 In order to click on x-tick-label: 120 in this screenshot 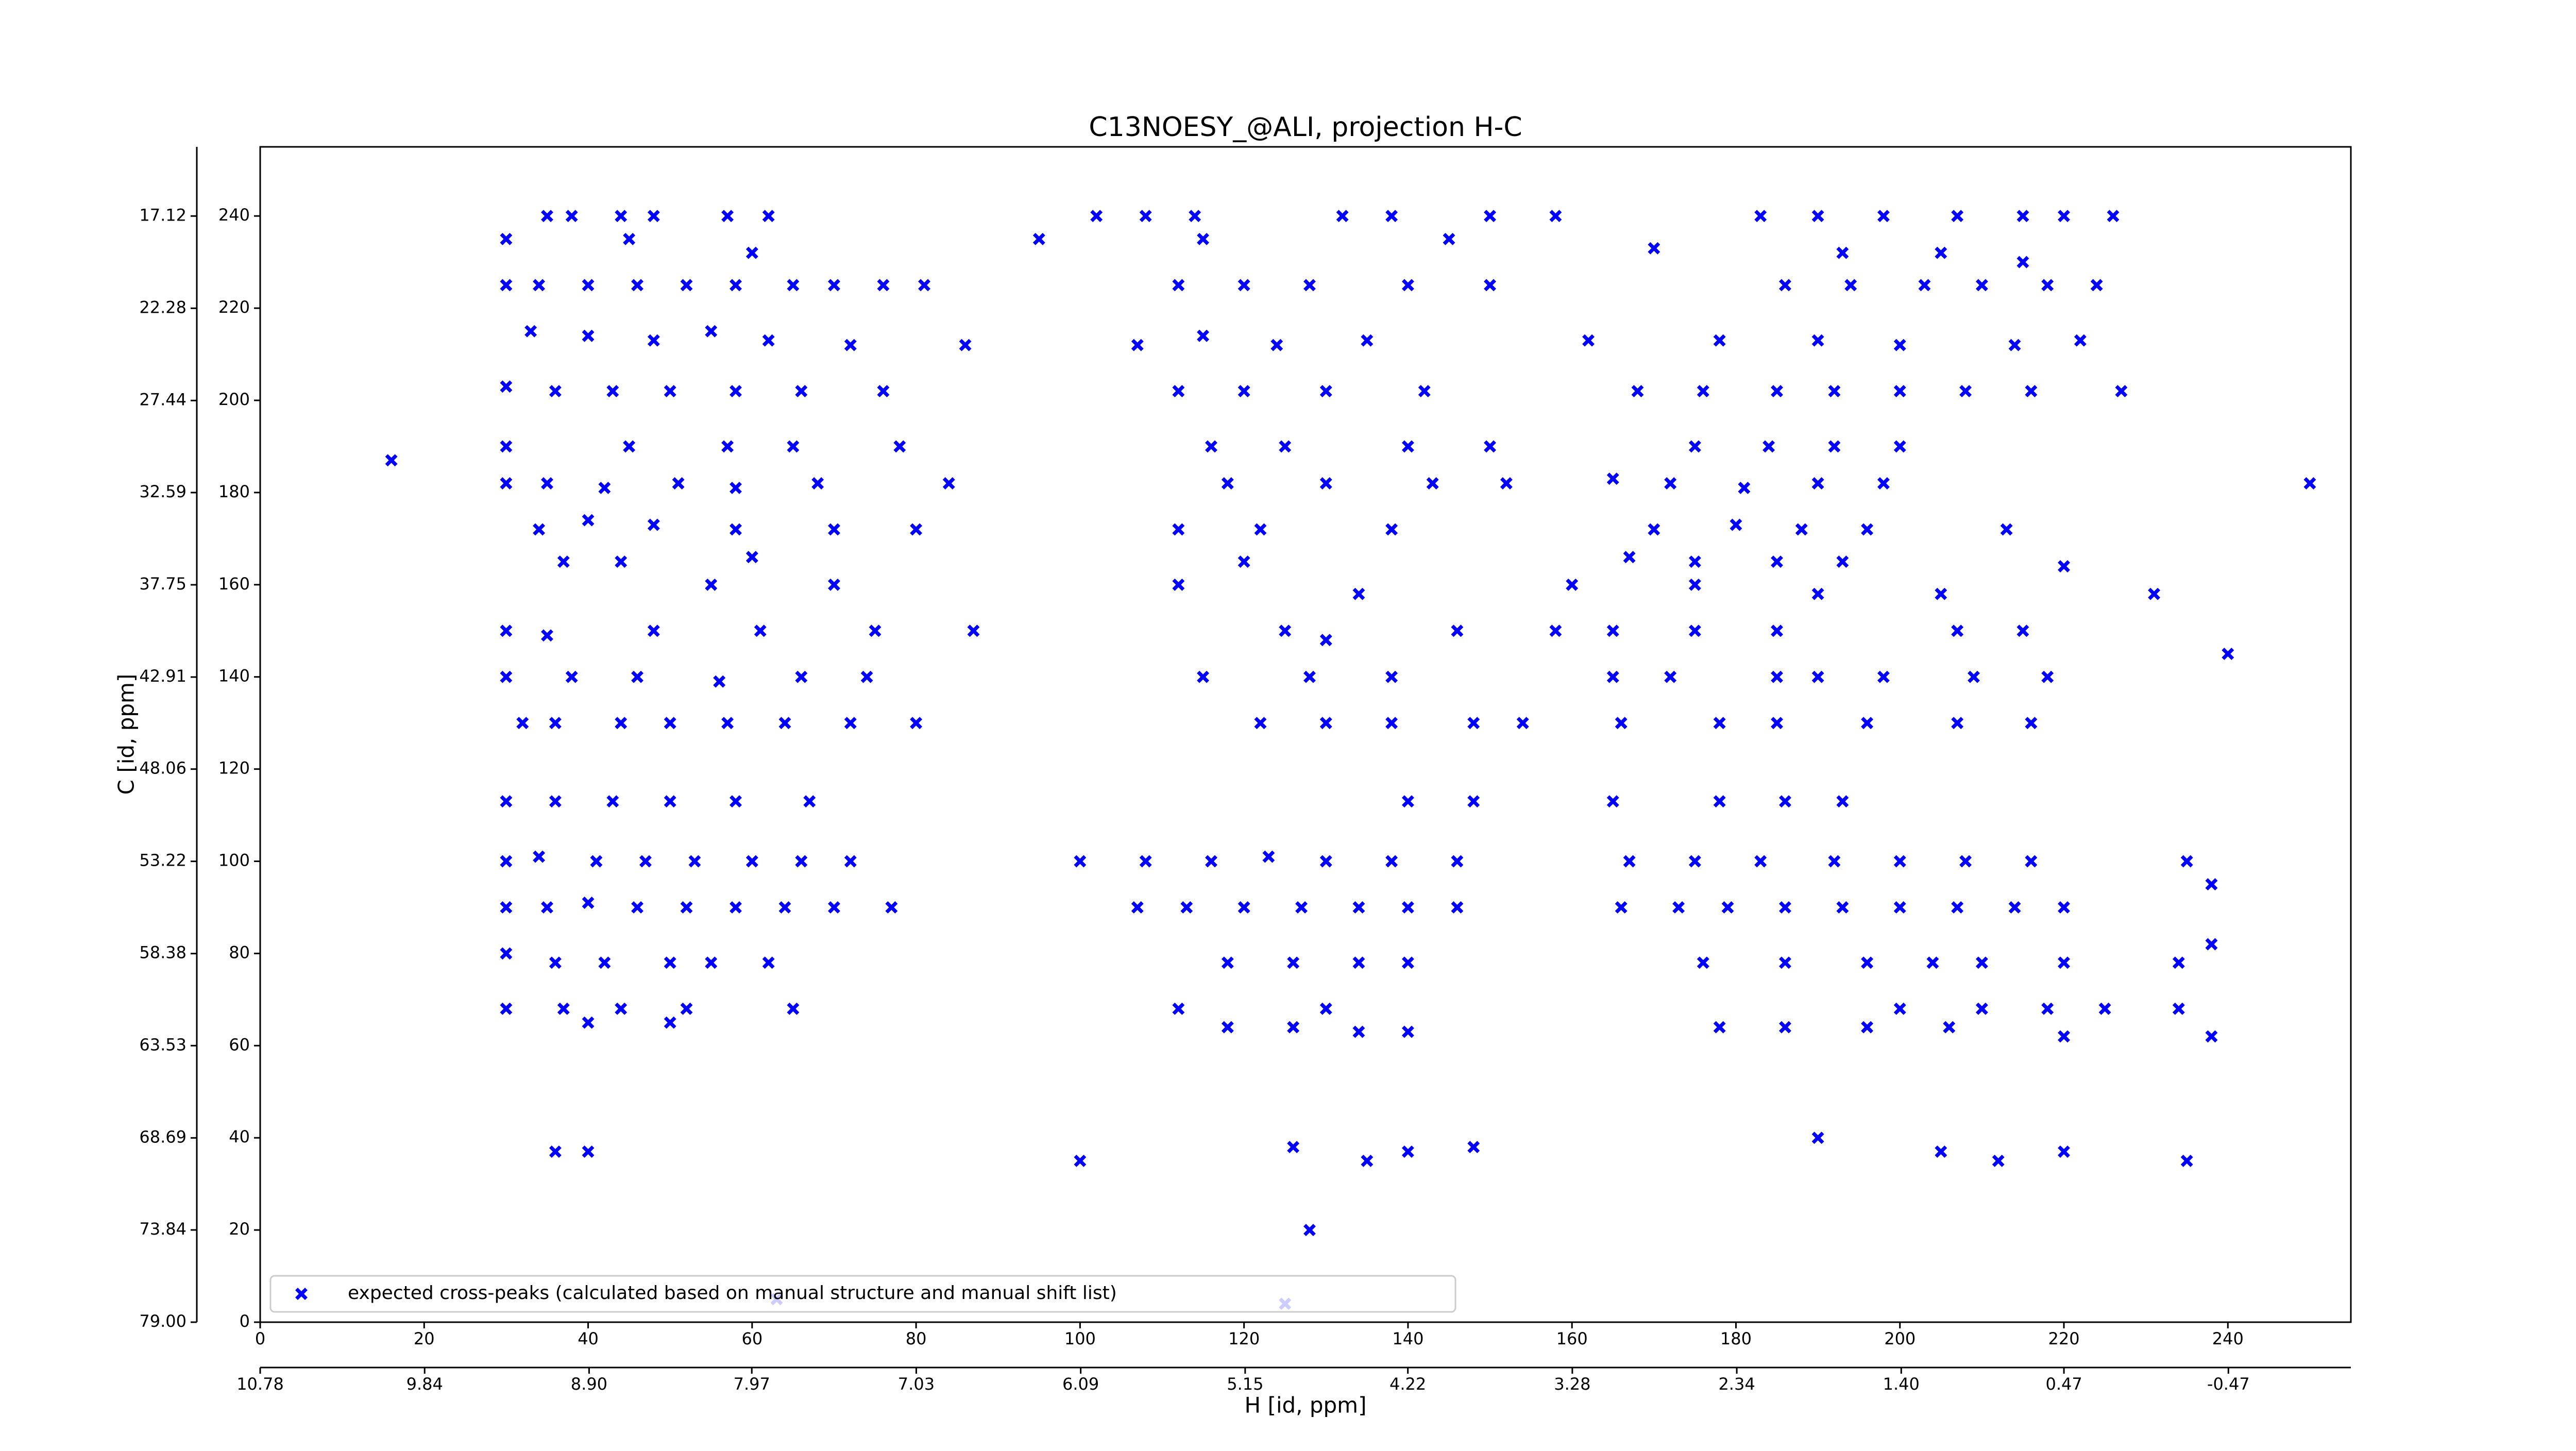, I will do `click(1244, 1338)`.